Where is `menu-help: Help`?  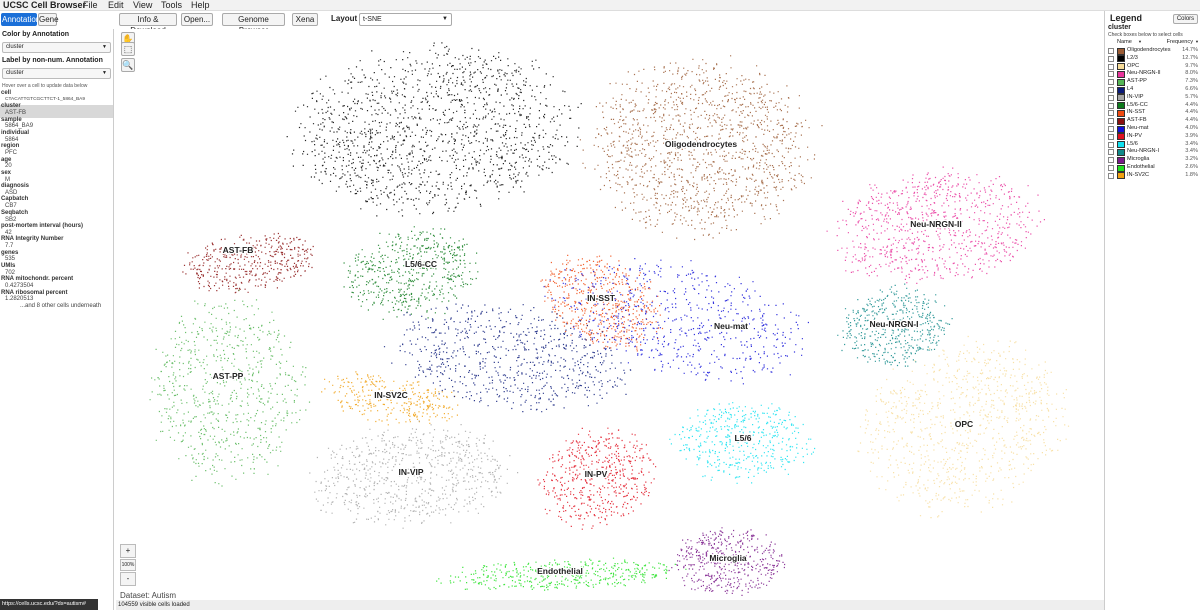 menu-help: Help is located at coordinates (200, 5).